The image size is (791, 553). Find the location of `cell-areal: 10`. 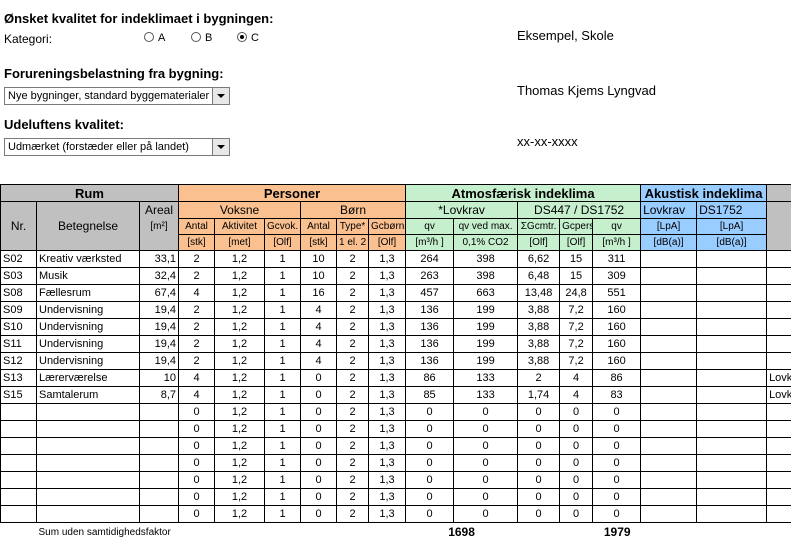

cell-areal: 10 is located at coordinates (159, 378).